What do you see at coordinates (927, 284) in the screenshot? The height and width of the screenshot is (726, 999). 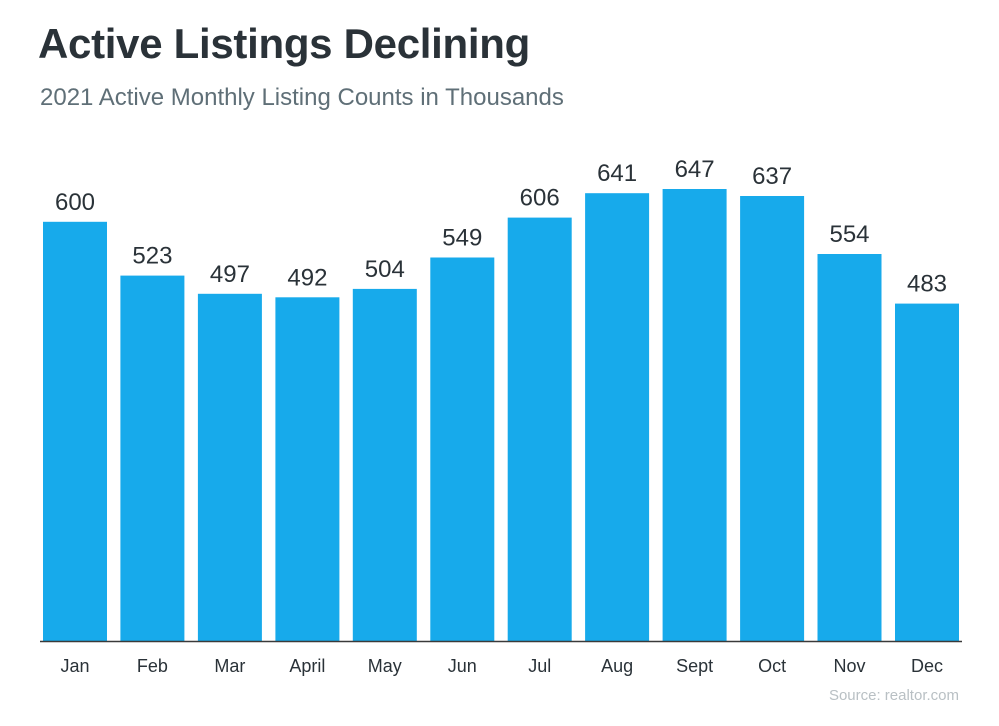 I see `data-label-dec: 483` at bounding box center [927, 284].